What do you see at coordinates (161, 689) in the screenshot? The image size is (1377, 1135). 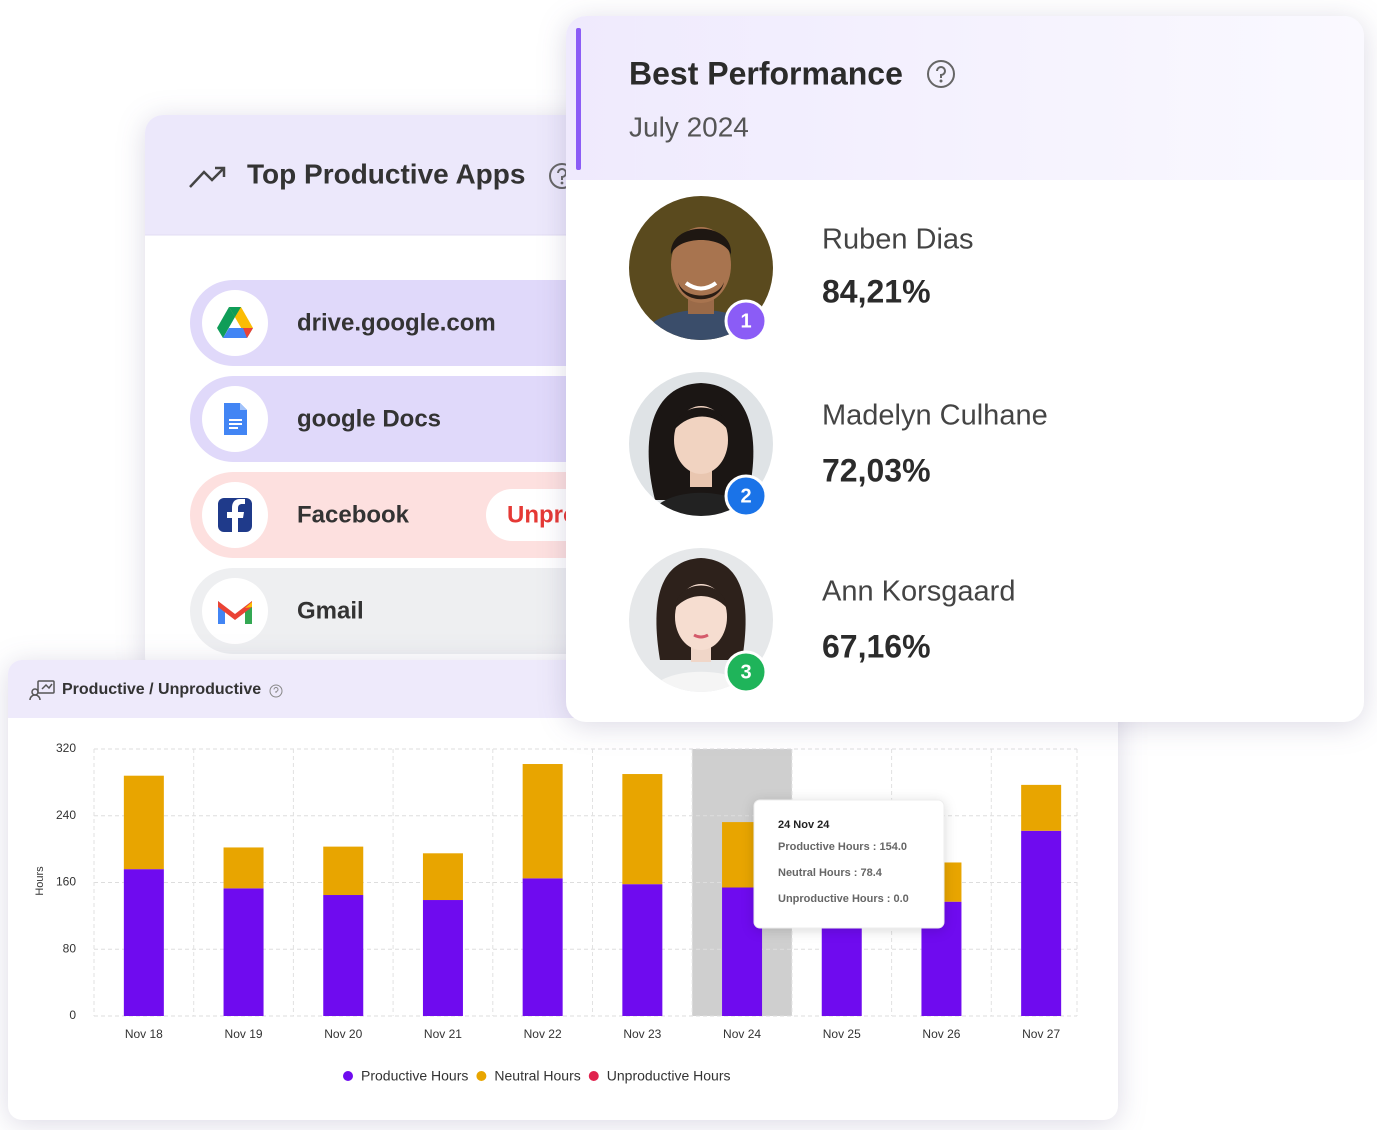 I see `chart-title: Productive / Unproductive` at bounding box center [161, 689].